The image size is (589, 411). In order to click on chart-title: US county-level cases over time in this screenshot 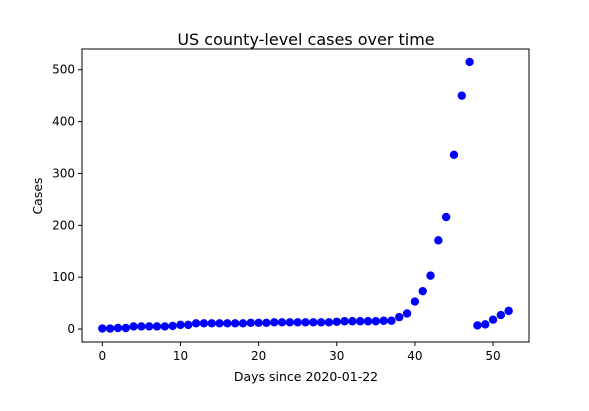, I will do `click(305, 39)`.